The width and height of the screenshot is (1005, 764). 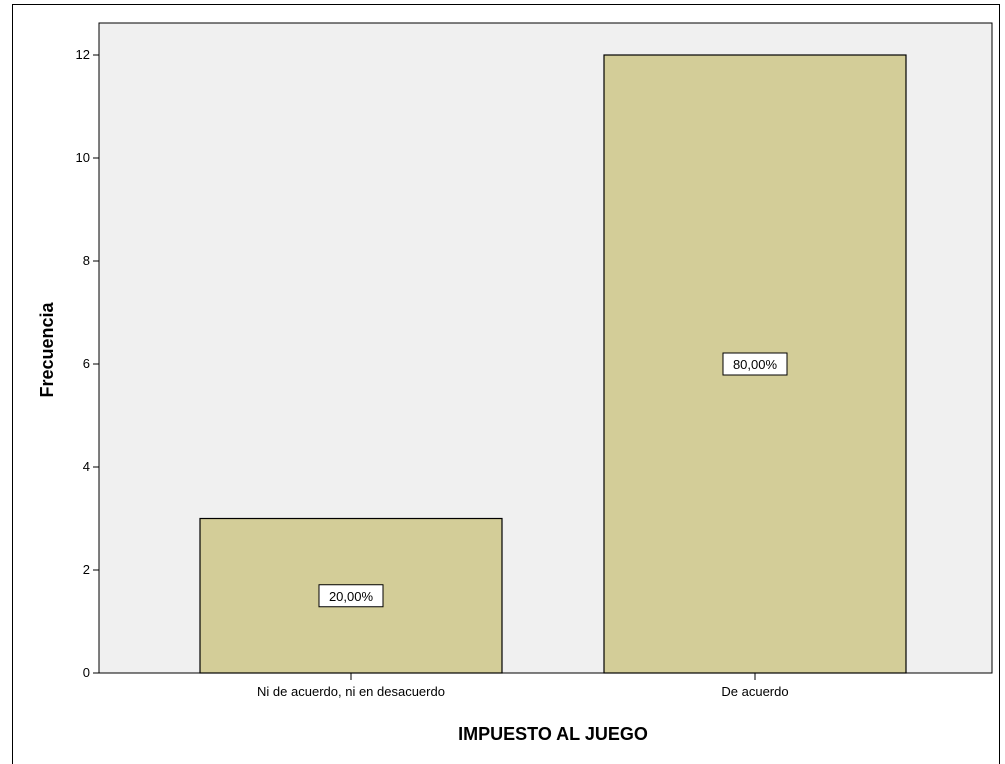 I want to click on data-label-text: 20,00%, so click(x=351, y=596).